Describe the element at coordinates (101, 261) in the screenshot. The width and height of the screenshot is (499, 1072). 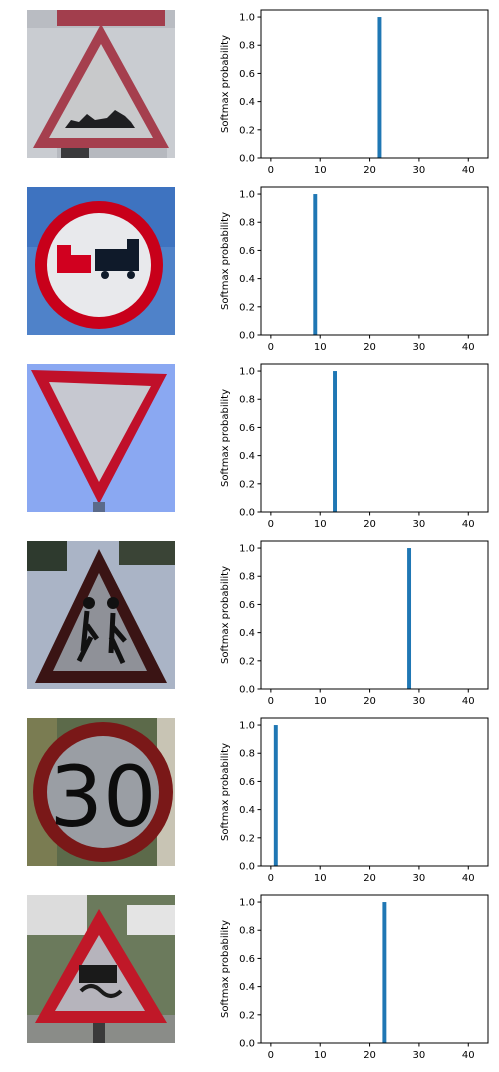
I see `sign-image-no-passing-trucks` at that location.